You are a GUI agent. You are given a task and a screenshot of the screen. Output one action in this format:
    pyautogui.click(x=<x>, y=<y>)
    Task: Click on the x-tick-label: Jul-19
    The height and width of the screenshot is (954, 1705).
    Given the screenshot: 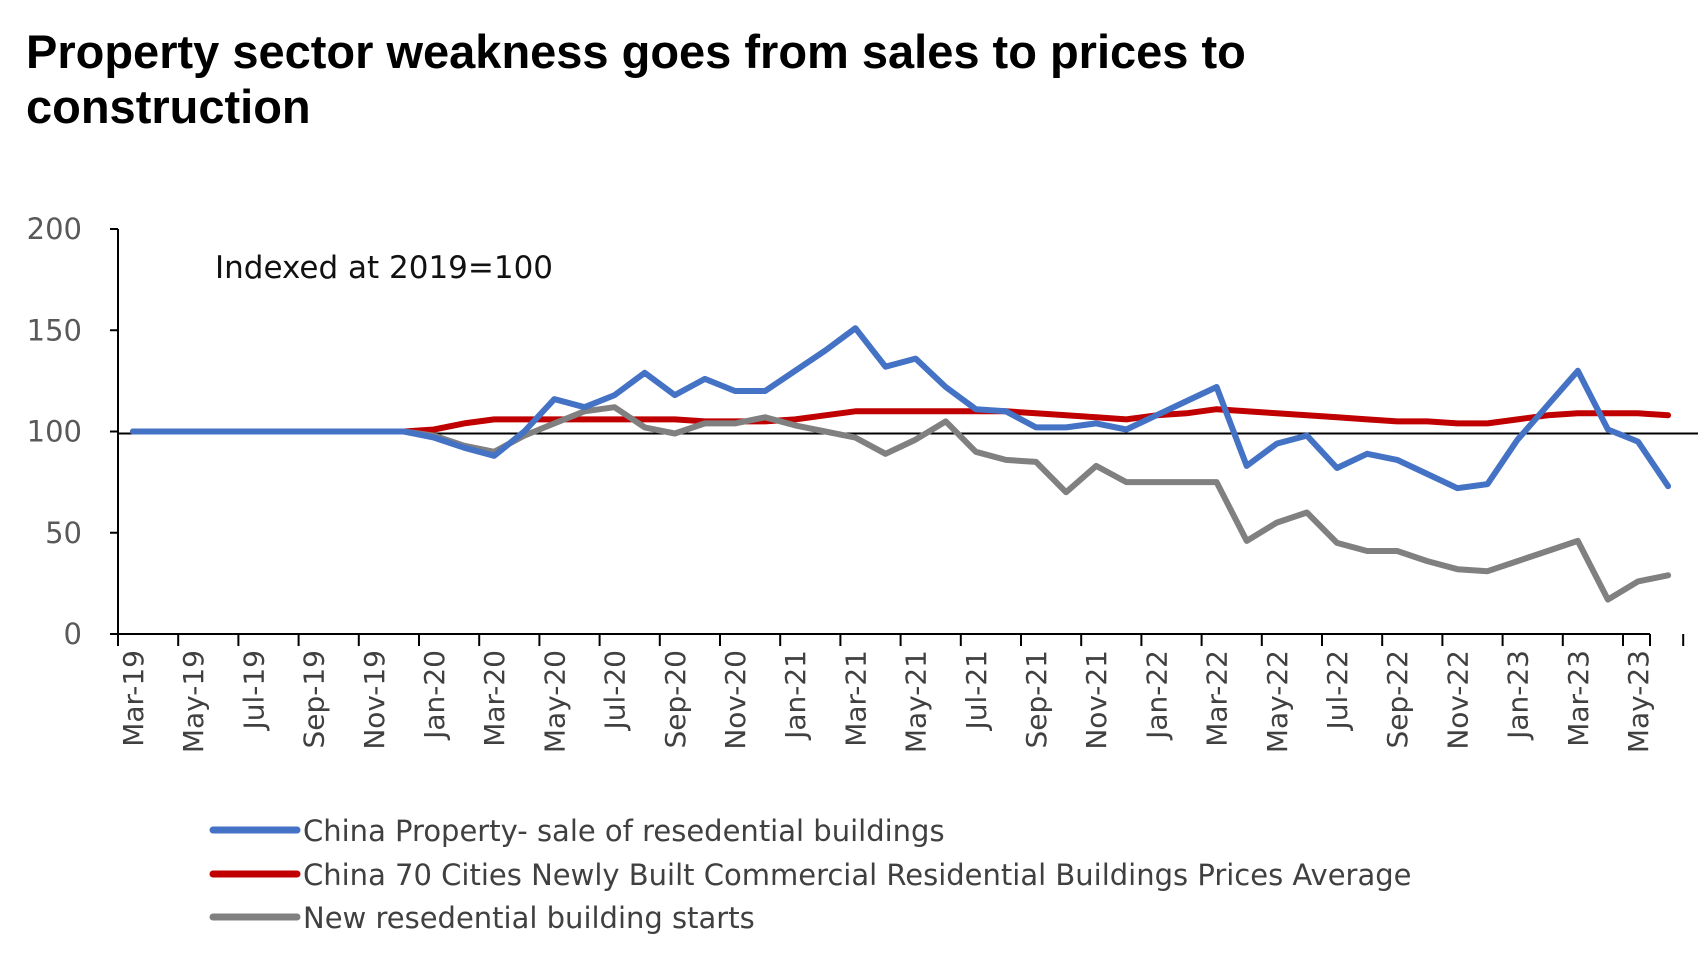 What is the action you would take?
    pyautogui.click(x=253, y=691)
    